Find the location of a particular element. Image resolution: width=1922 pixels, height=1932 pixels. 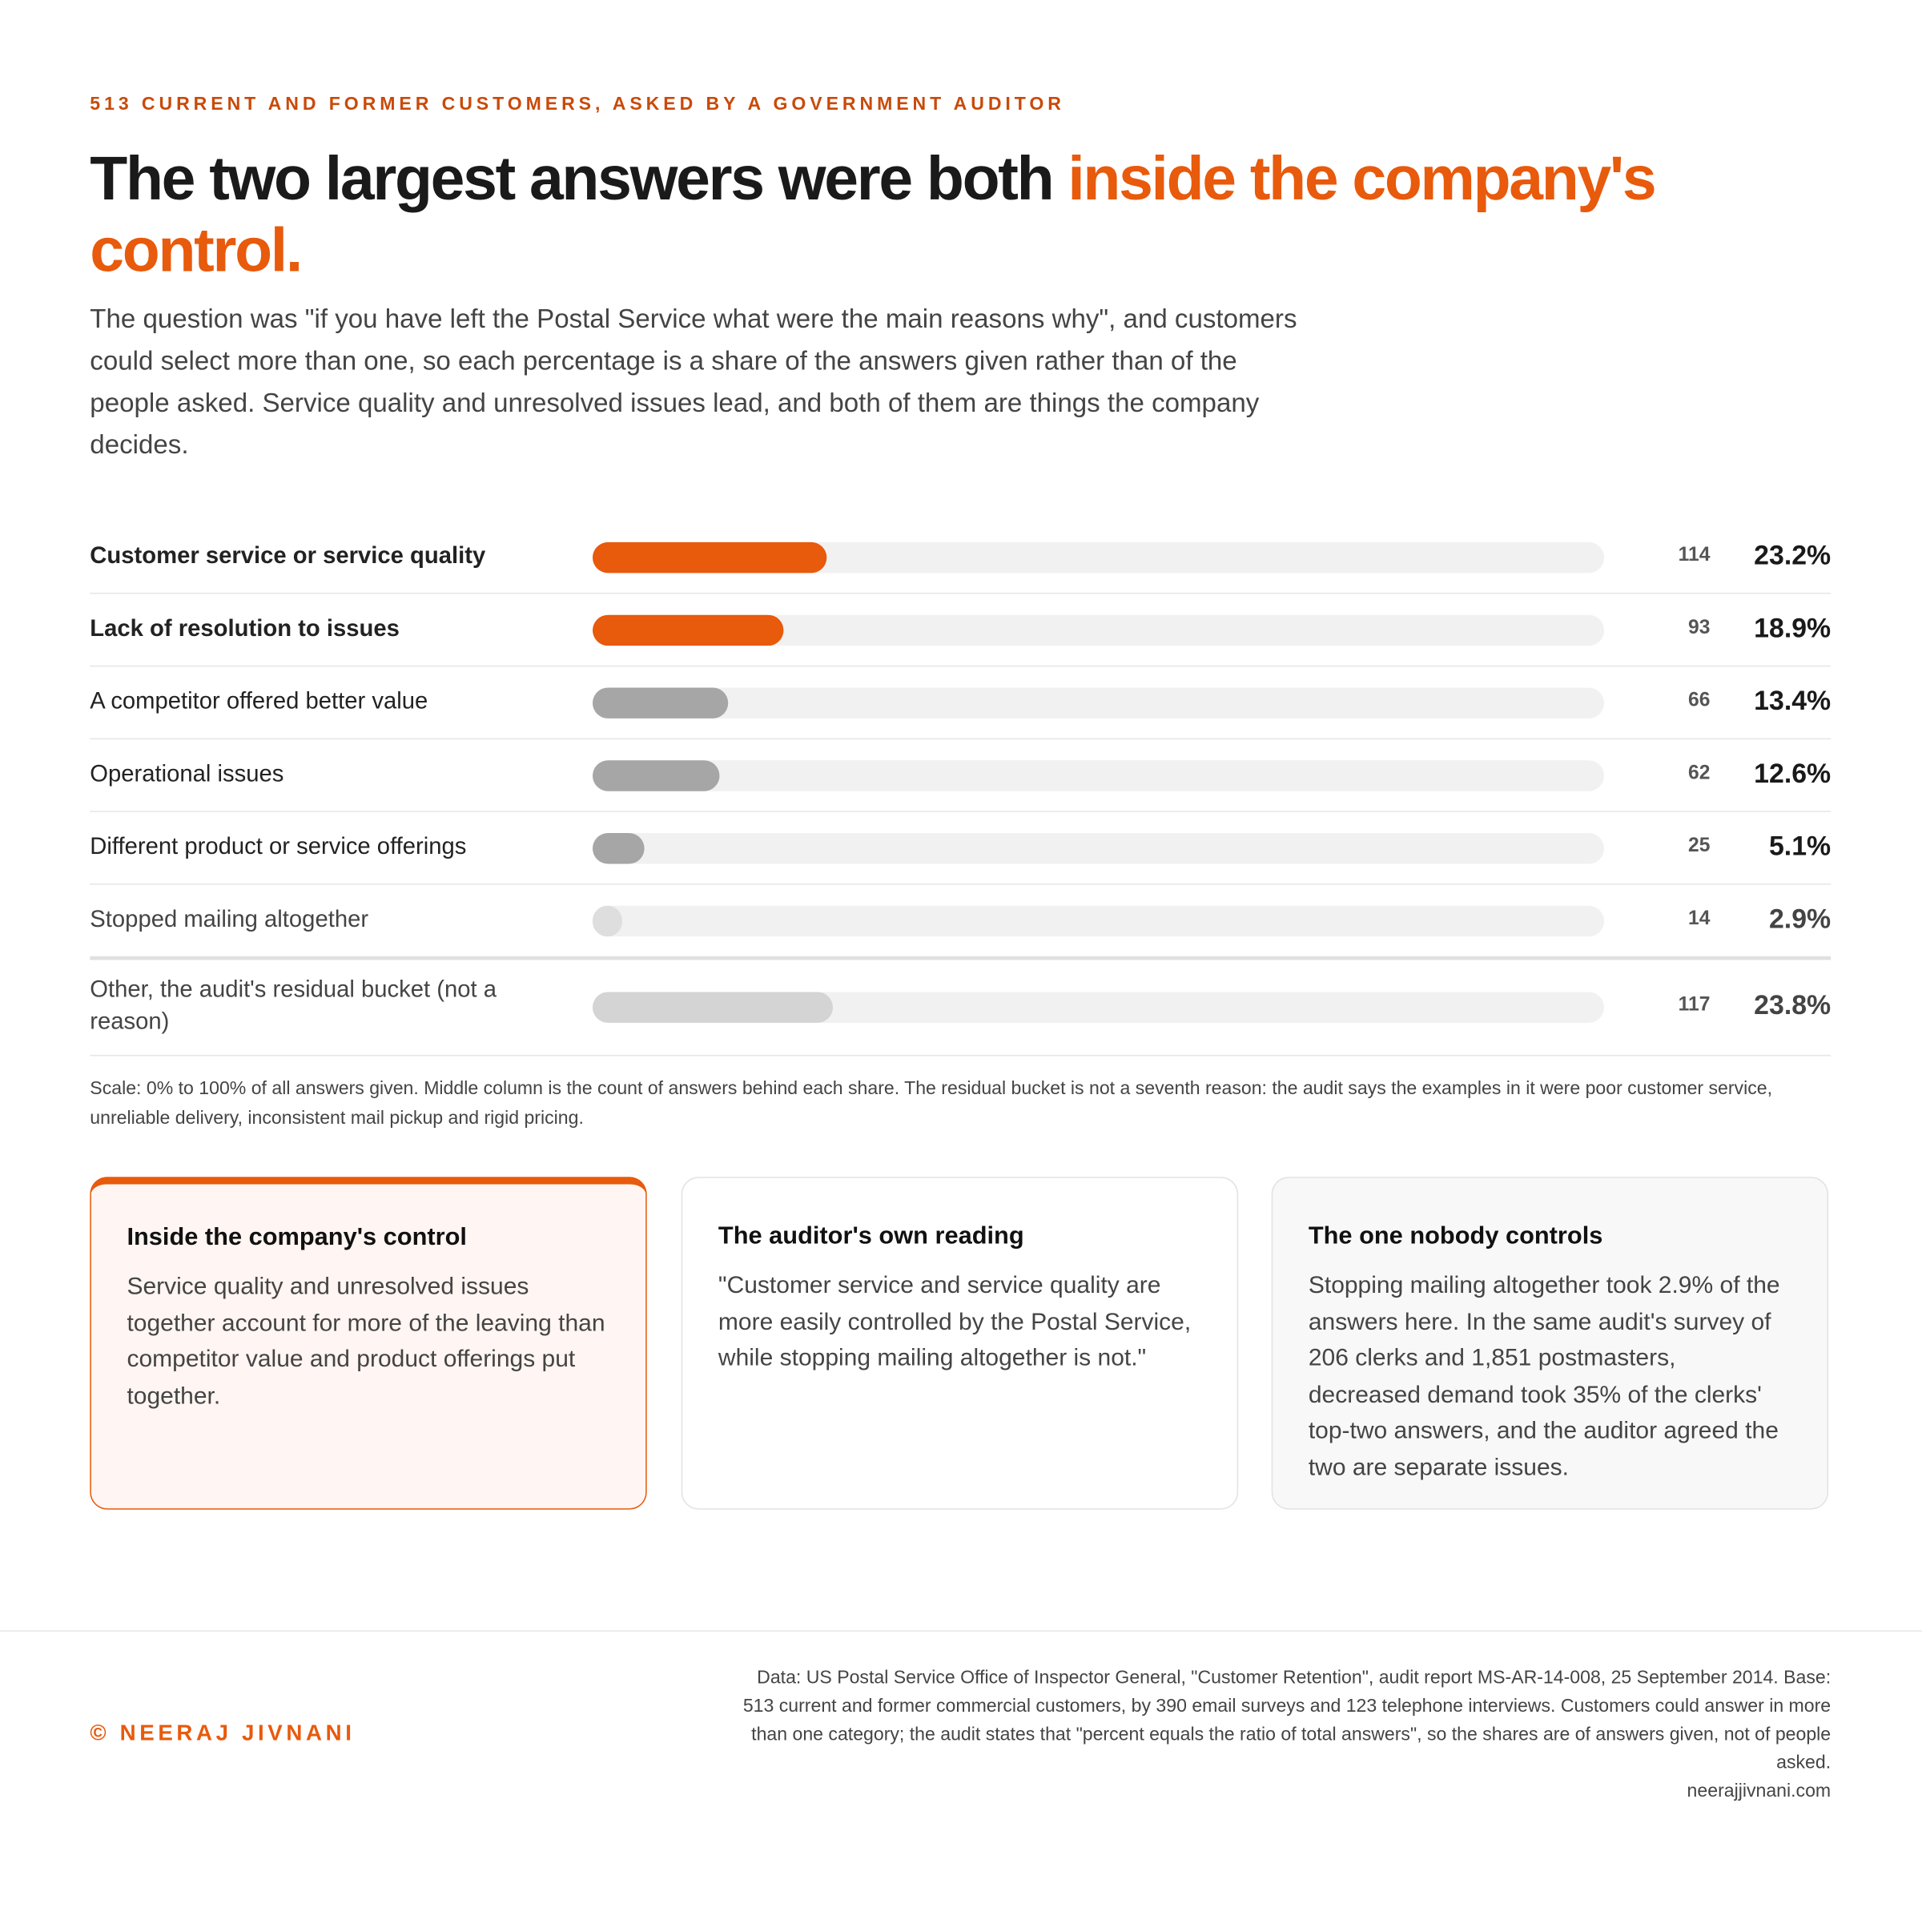

count-label: 93 is located at coordinates (1699, 627).